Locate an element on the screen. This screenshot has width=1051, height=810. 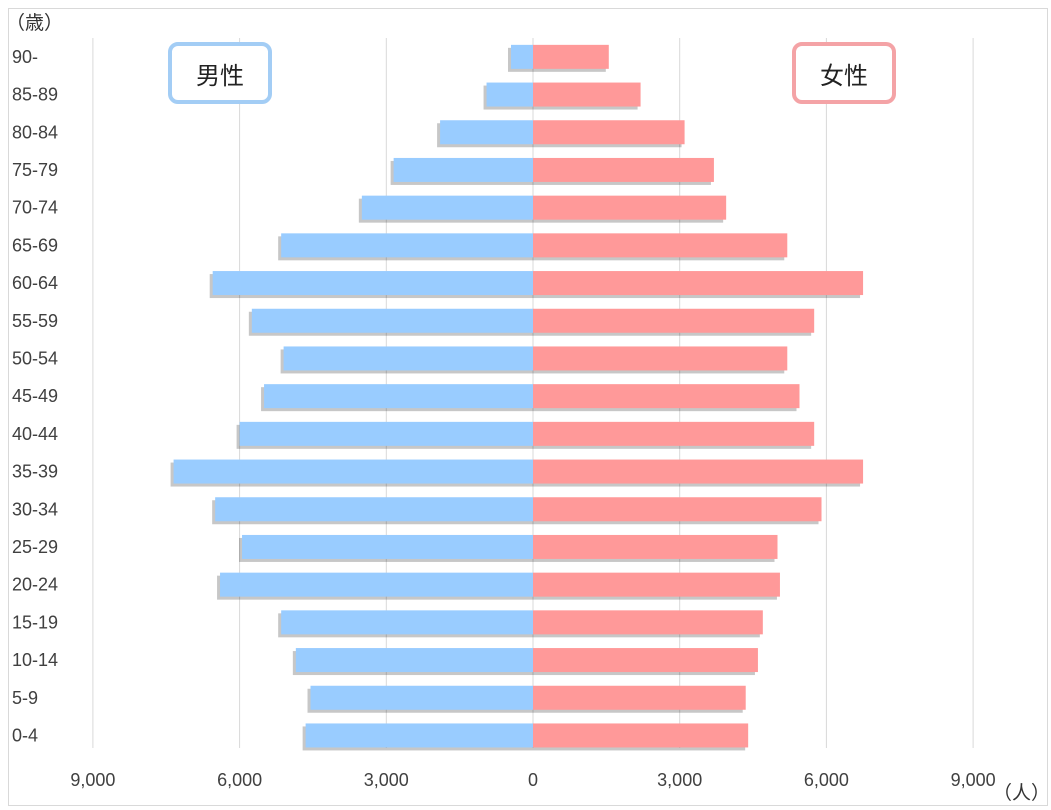
y-tick-label: 75-79 is located at coordinates (35, 170).